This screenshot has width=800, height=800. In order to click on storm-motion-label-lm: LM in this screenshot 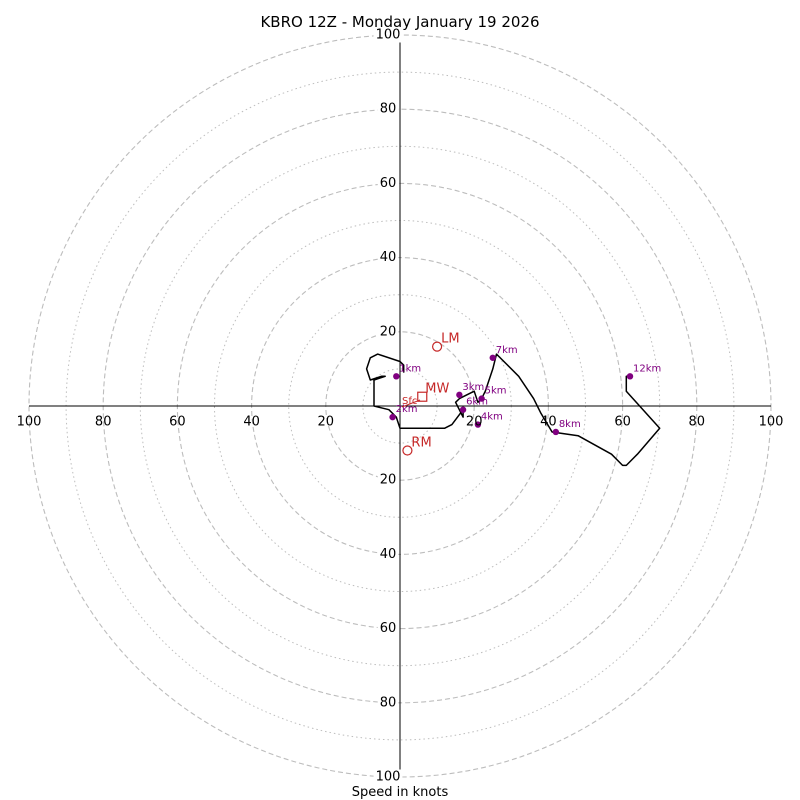, I will do `click(450, 339)`.